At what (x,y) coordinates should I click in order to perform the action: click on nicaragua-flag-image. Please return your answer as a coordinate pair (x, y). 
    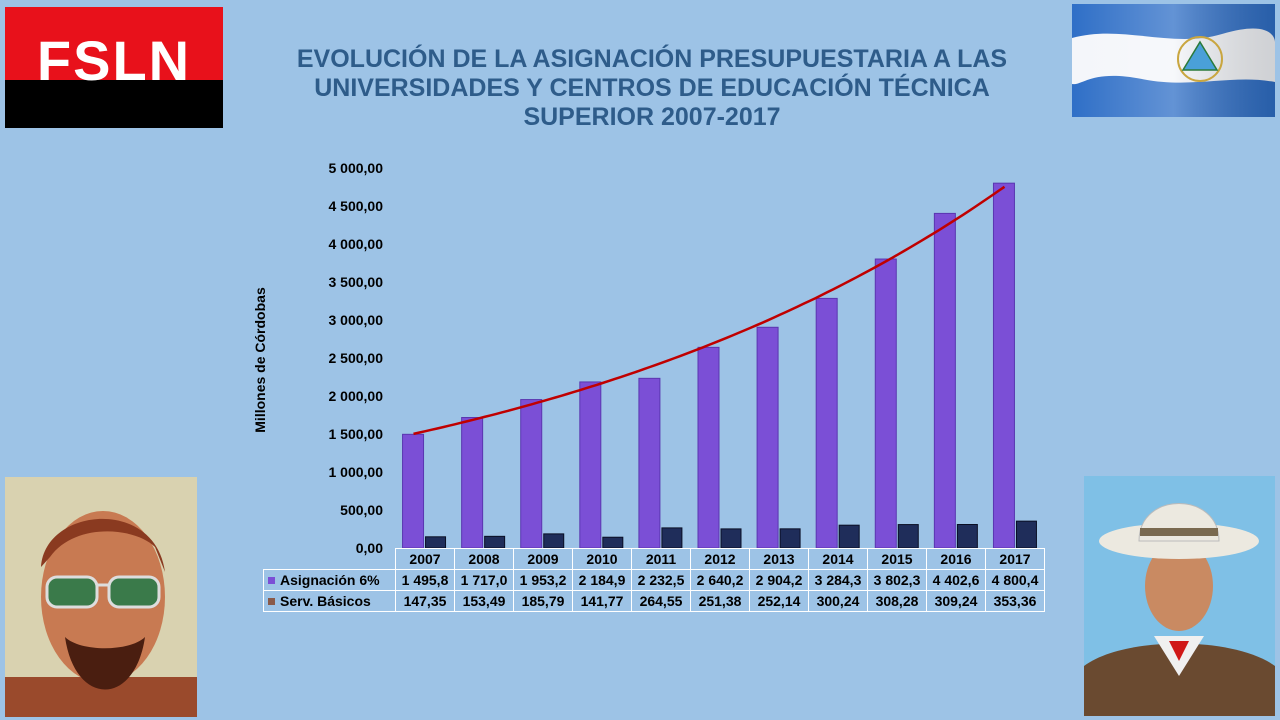
    Looking at the image, I should click on (1173, 60).